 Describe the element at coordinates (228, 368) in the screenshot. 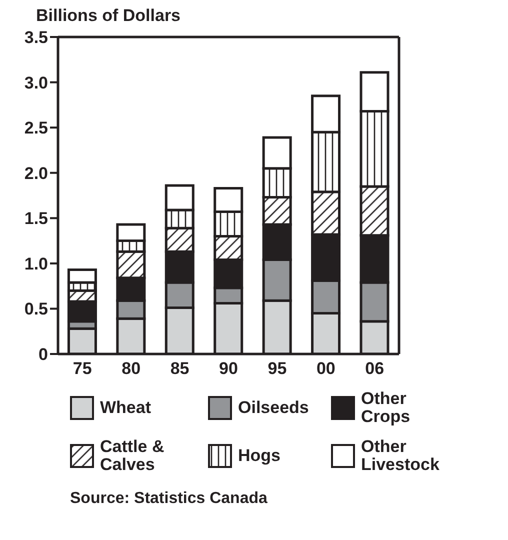

I see `x-tick-label: 90` at that location.